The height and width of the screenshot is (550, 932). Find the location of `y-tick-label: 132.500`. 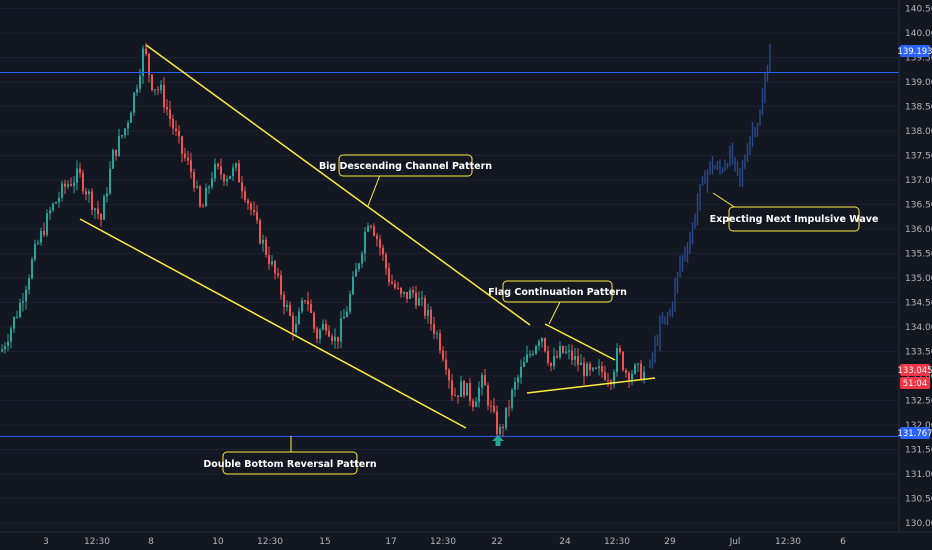

y-tick-label: 132.500 is located at coordinates (918, 402).